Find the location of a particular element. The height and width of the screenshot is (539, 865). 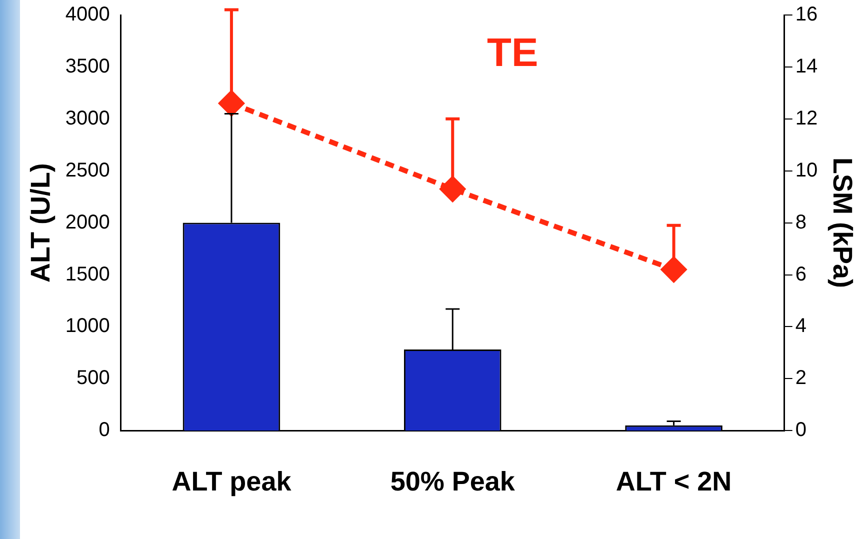

y2-tick-label: 0 is located at coordinates (800, 430).